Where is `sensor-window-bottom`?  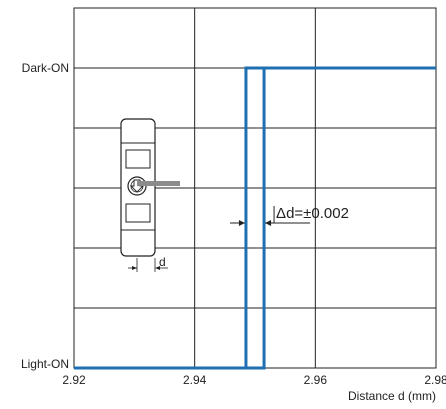 sensor-window-bottom is located at coordinates (138, 213).